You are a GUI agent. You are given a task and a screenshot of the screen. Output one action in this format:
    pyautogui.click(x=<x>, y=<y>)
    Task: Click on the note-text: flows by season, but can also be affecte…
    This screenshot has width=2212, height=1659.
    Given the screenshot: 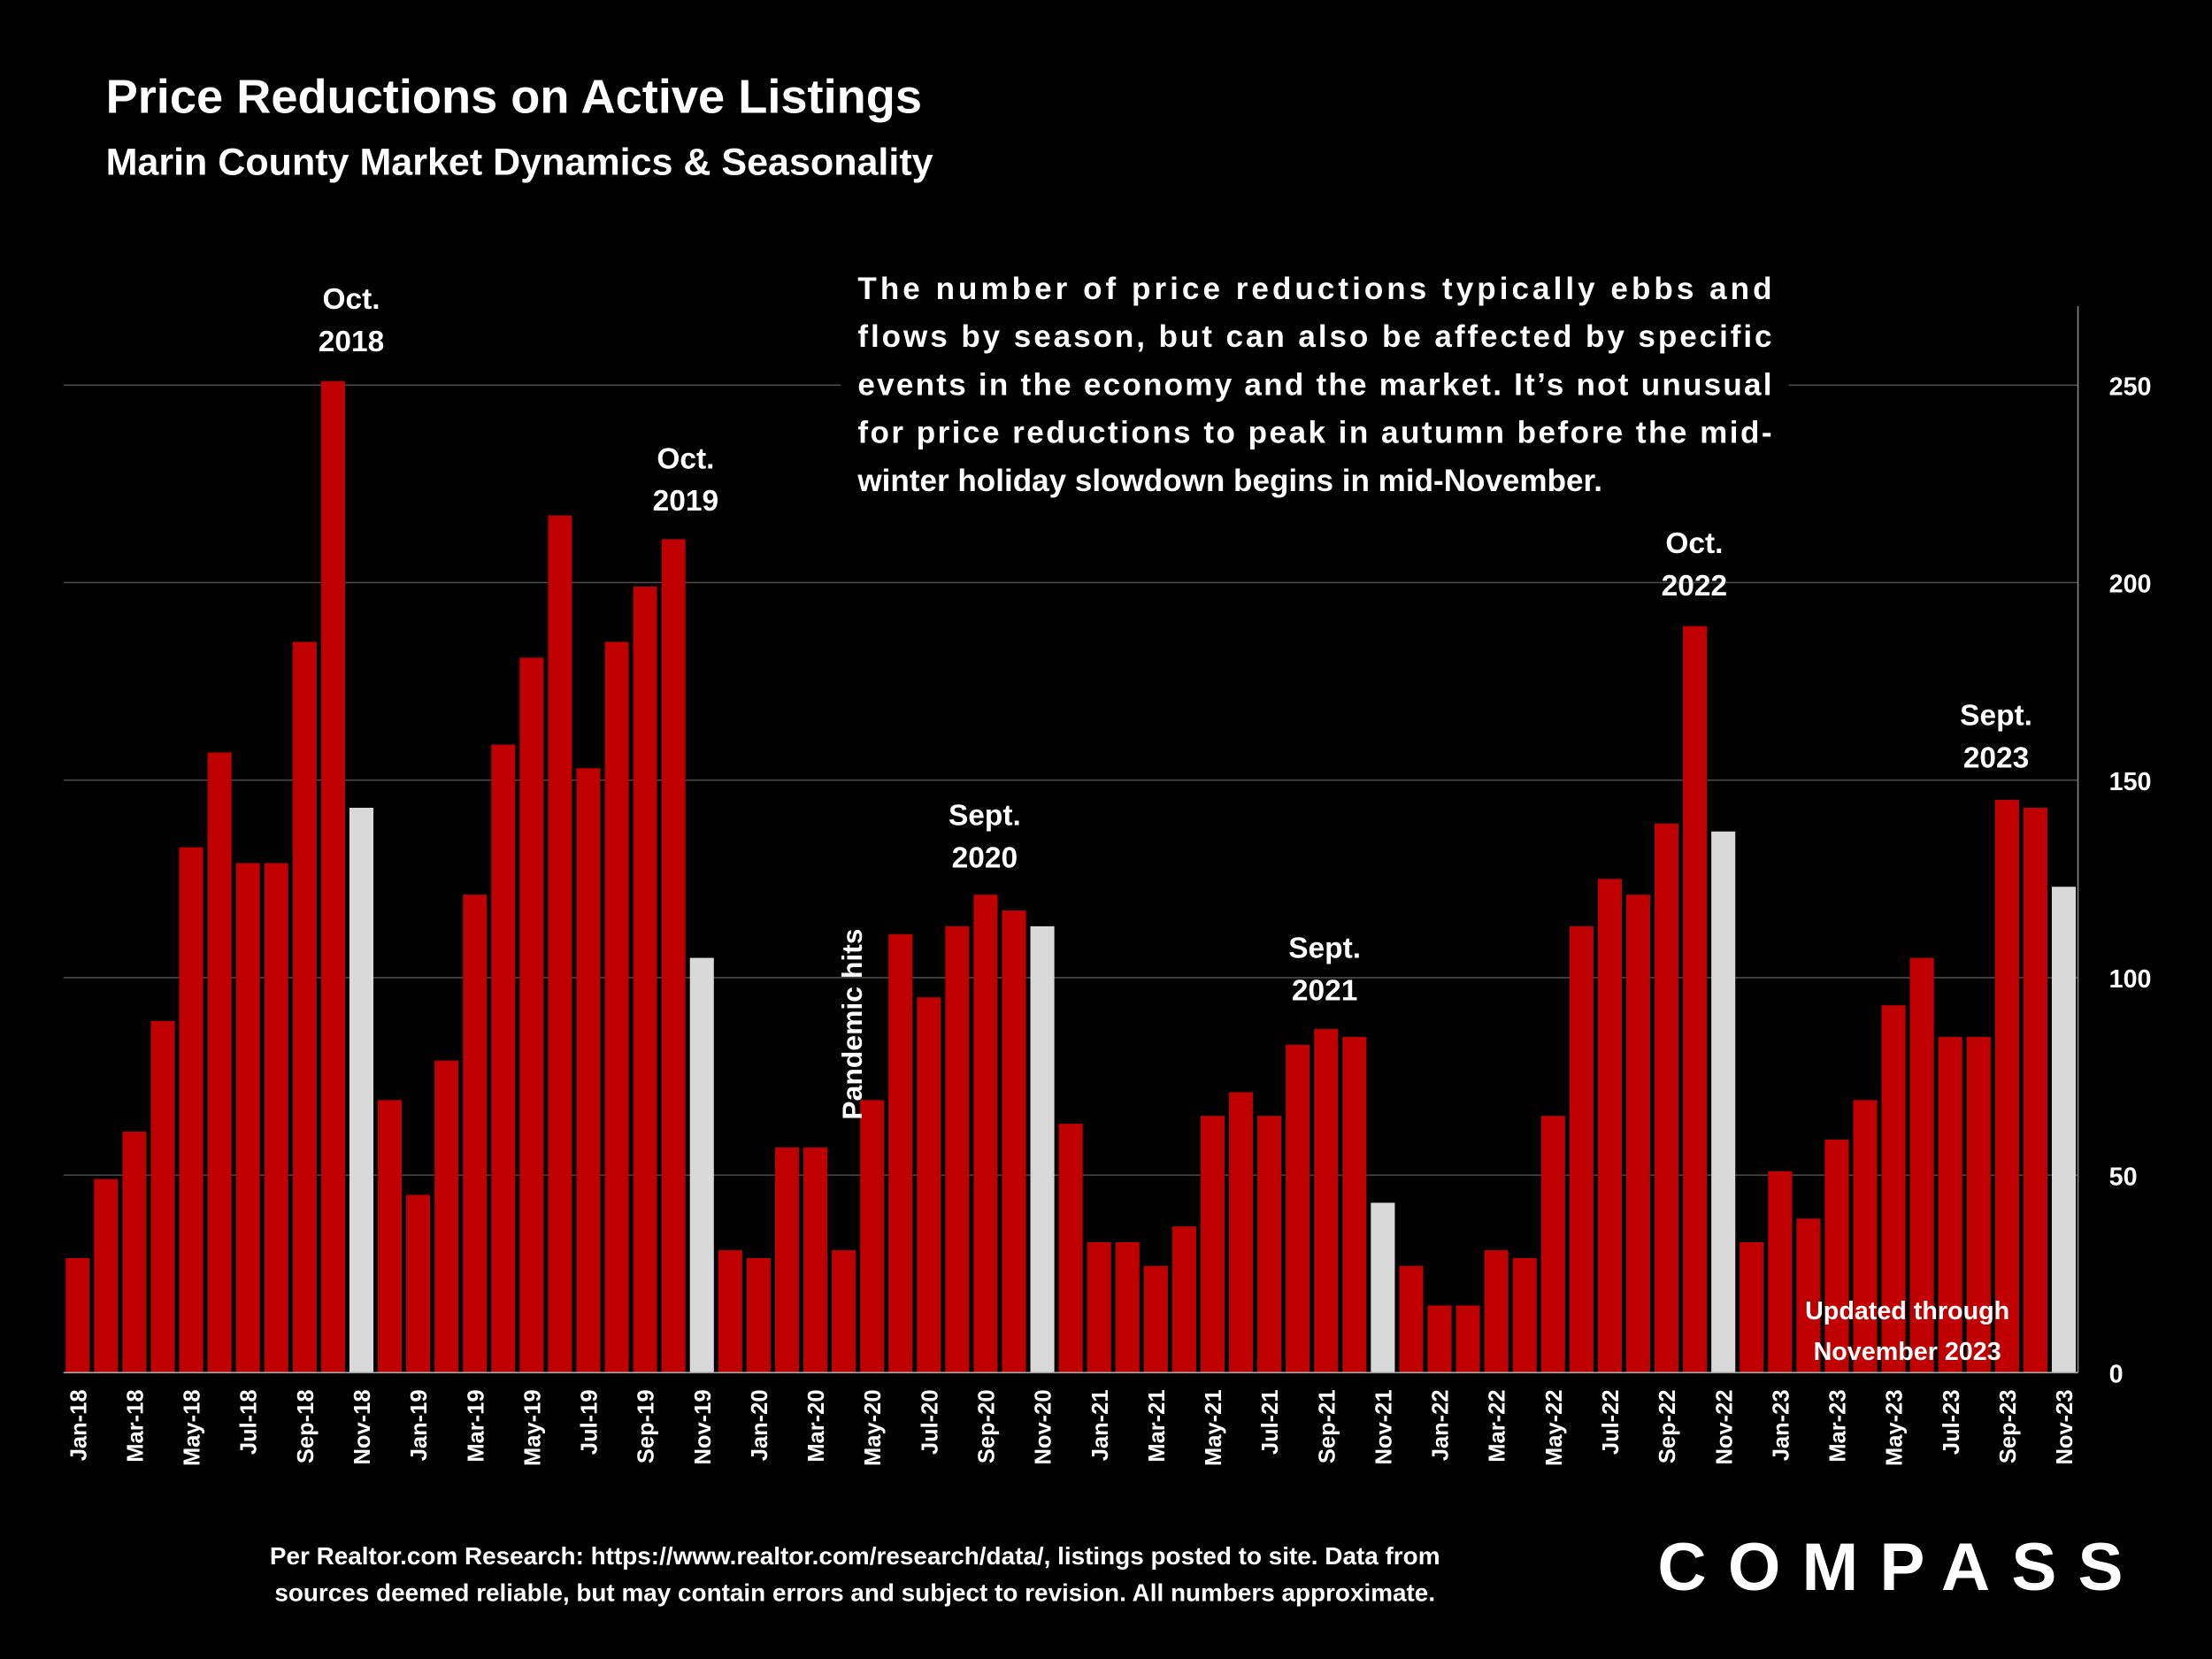 What is the action you would take?
    pyautogui.click(x=1314, y=337)
    